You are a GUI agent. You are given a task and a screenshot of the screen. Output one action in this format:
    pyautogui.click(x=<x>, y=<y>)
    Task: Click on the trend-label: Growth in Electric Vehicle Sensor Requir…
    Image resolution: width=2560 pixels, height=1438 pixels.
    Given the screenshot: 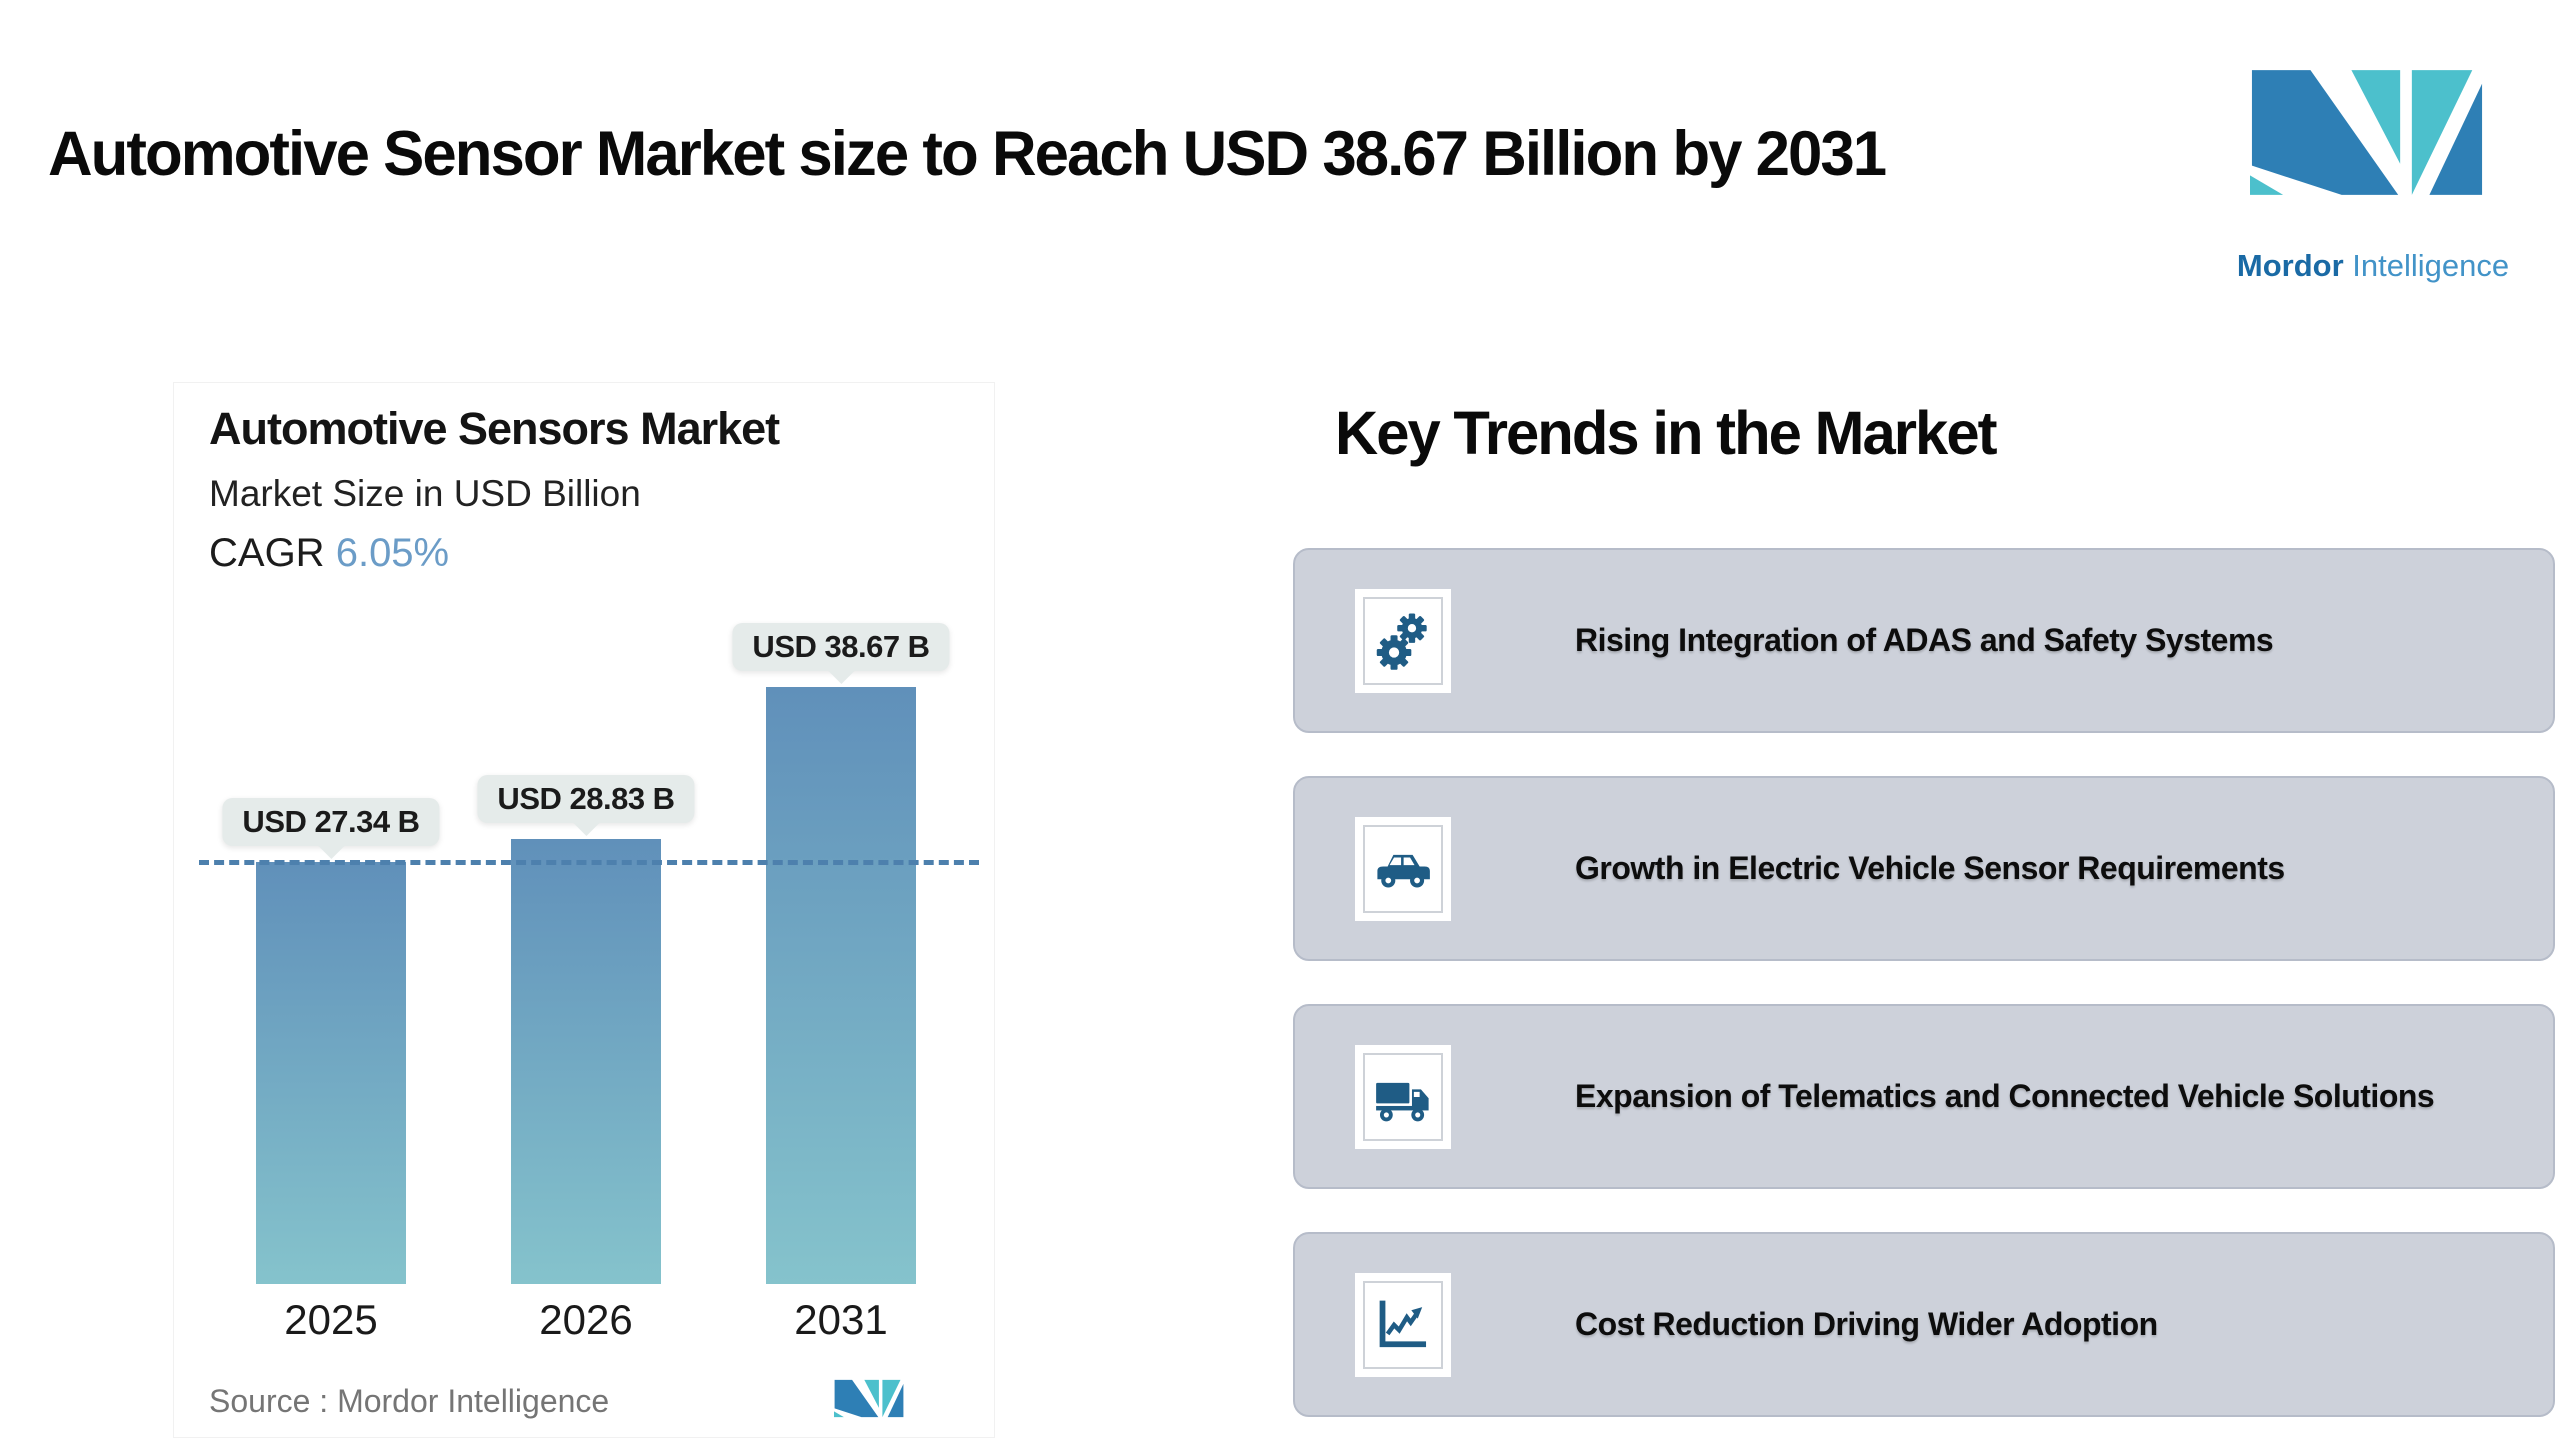 What is the action you would take?
    pyautogui.click(x=1930, y=868)
    